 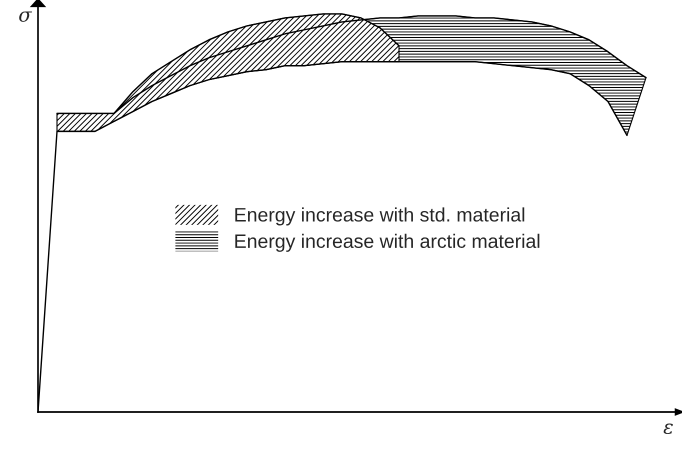 What do you see at coordinates (668, 428) in the screenshot?
I see `x-axis-title: ε` at bounding box center [668, 428].